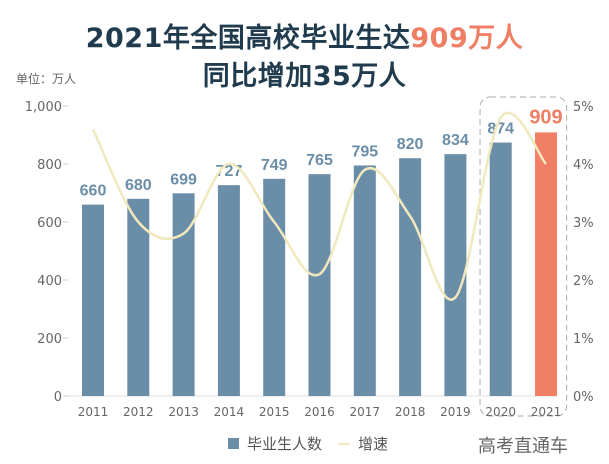  I want to click on x-tick-label: 2018, so click(410, 412).